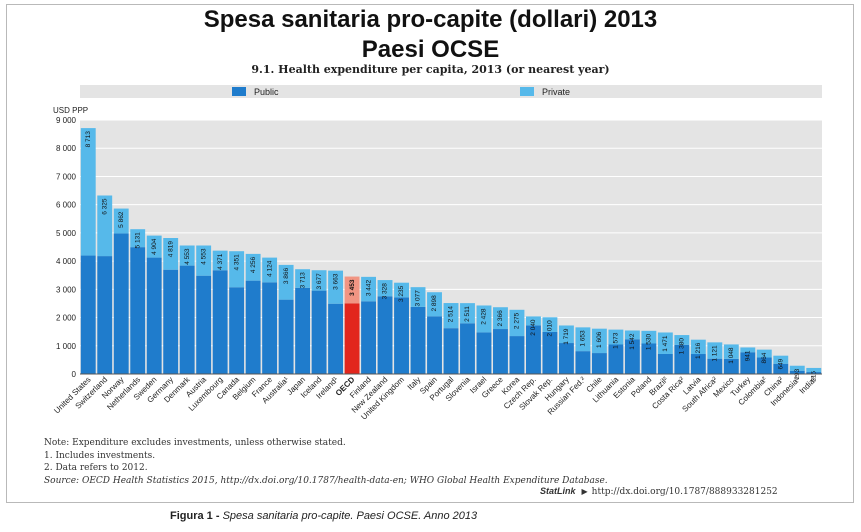 This screenshot has height=532, width=861. What do you see at coordinates (632, 341) in the screenshot?
I see `data-label: 1 542` at bounding box center [632, 341].